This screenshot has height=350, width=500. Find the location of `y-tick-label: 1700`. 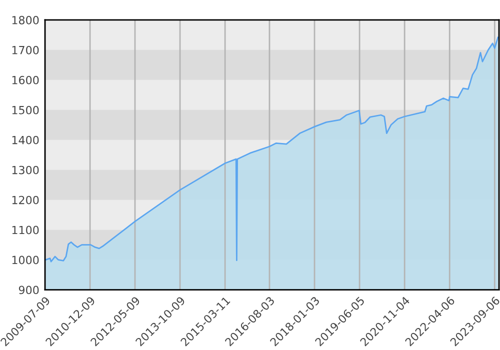

y-tick-label: 1700 is located at coordinates (25, 50).